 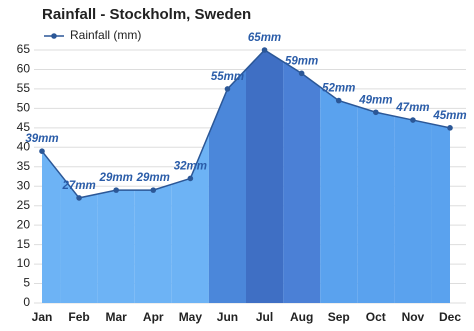 I want to click on x-tick-label: Jul, so click(x=264, y=317).